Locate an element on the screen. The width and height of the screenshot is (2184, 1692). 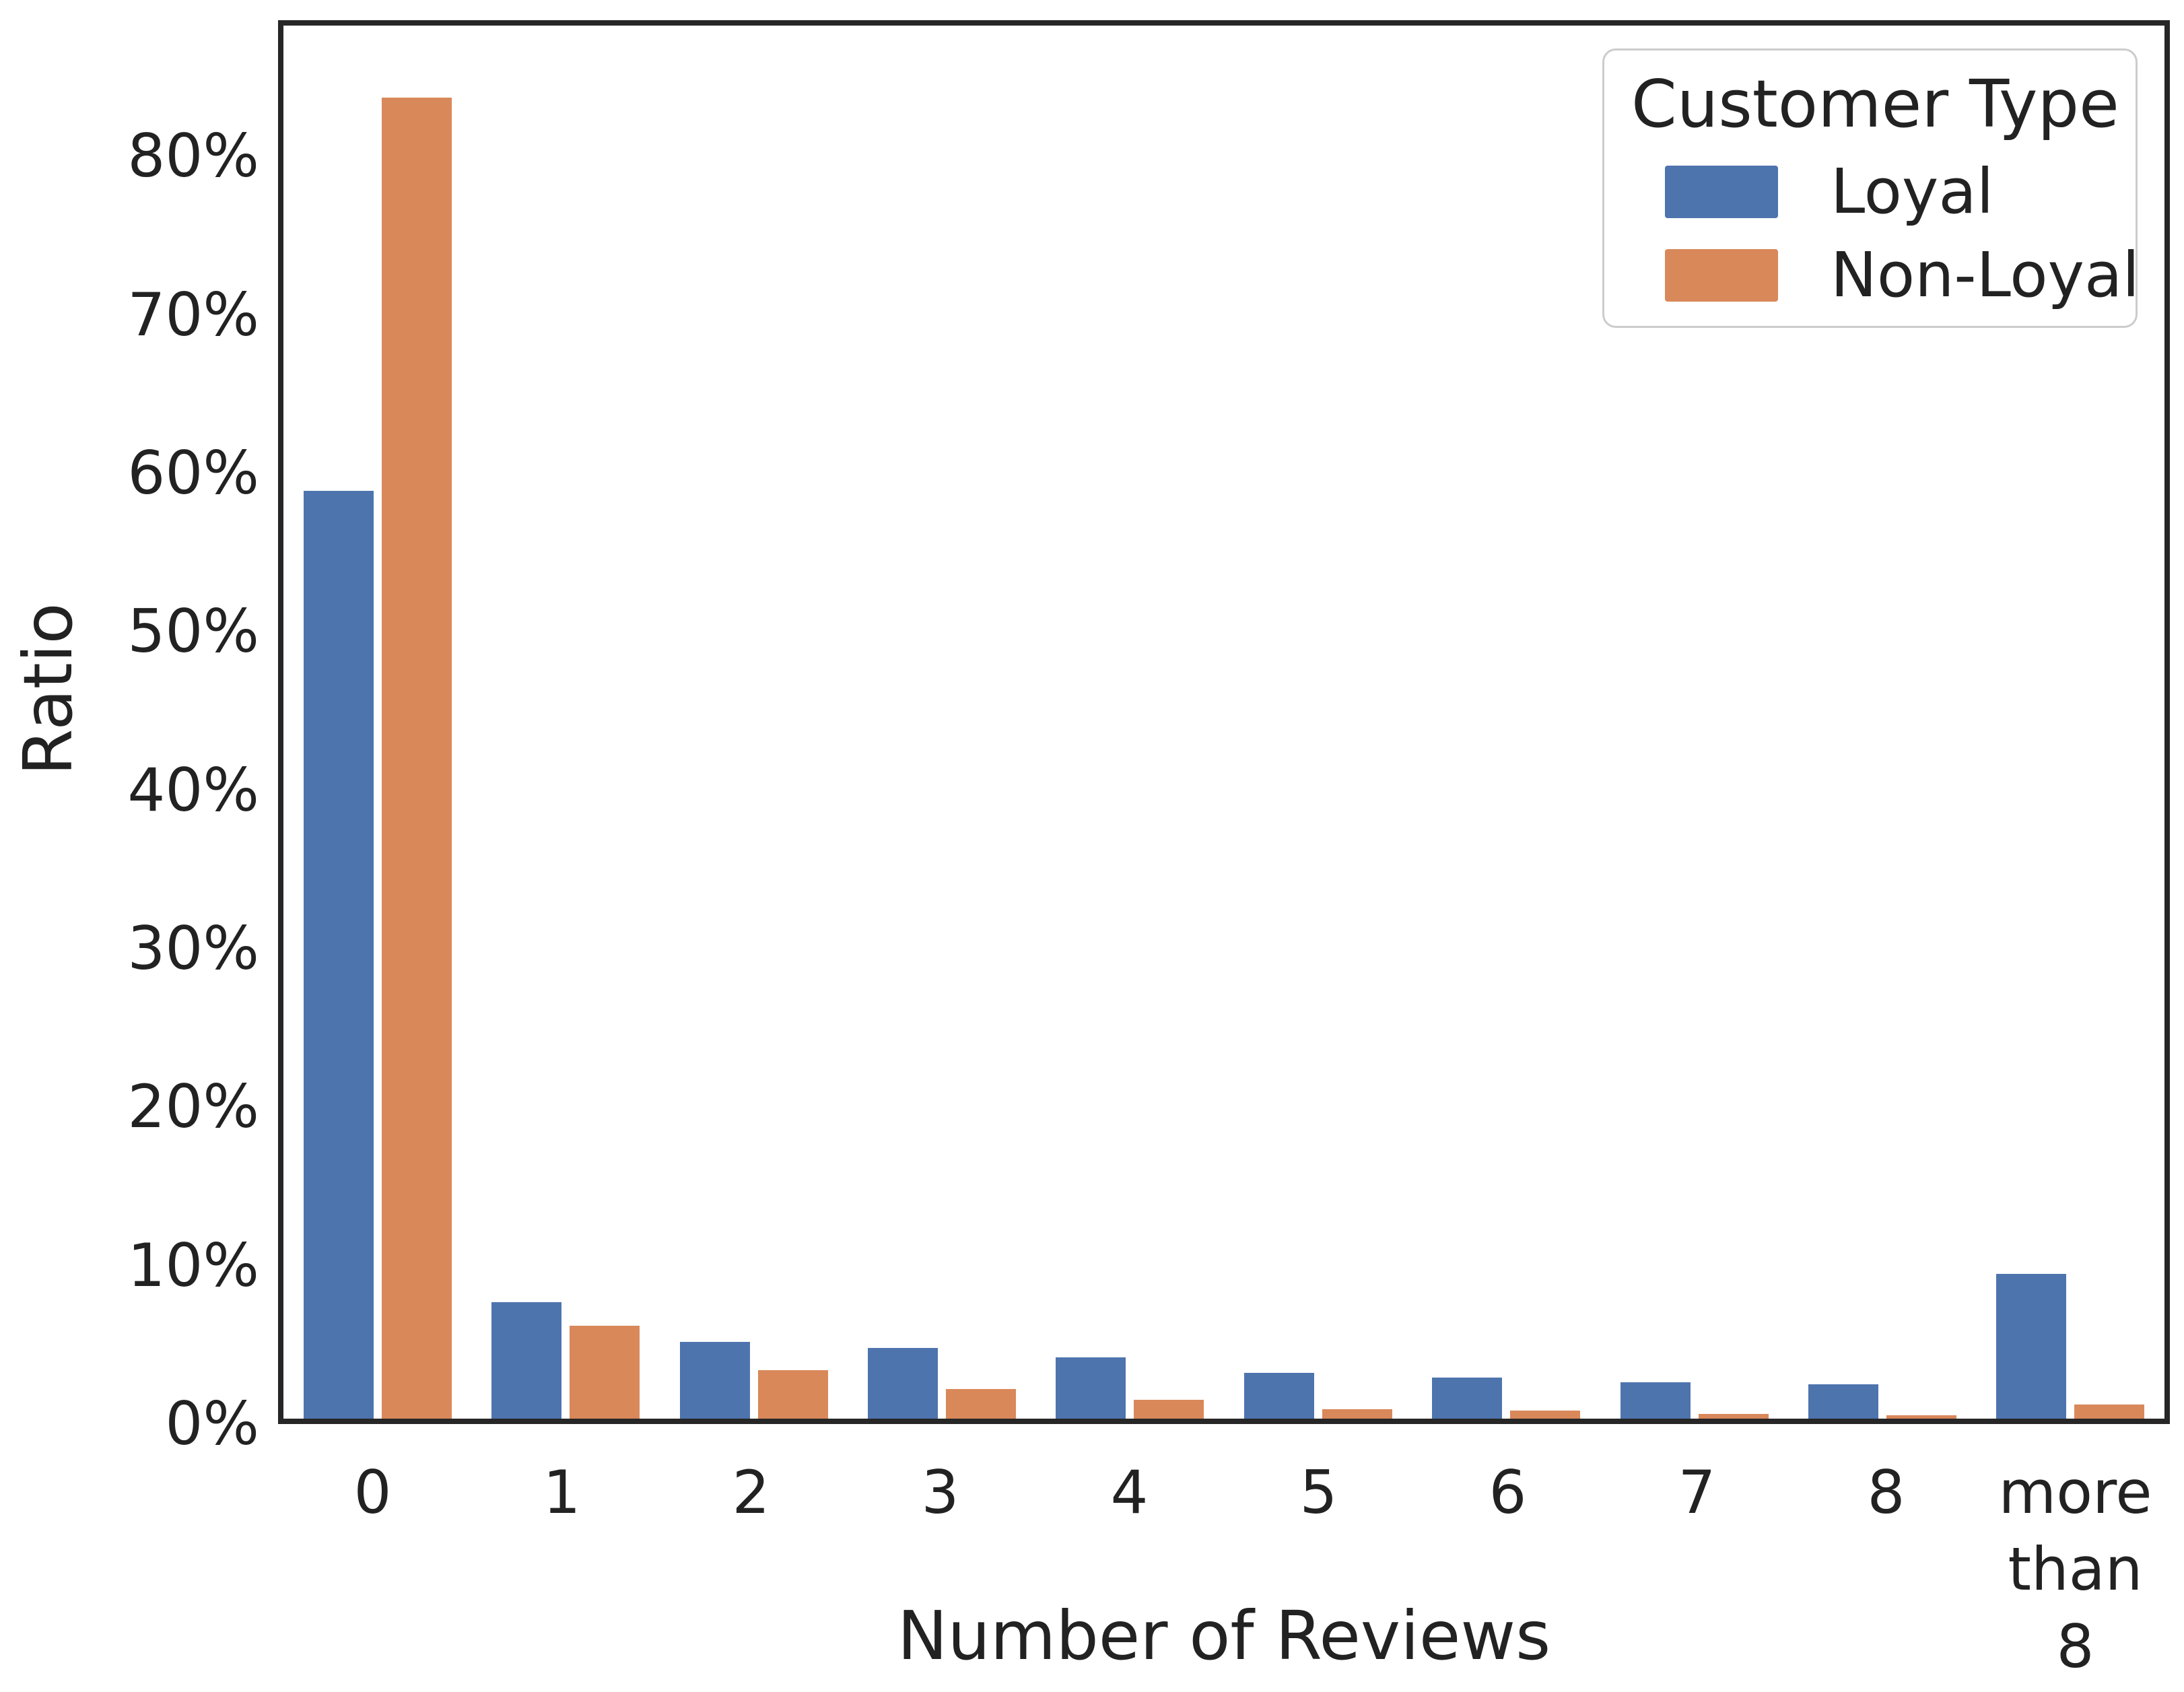
legend-swatch-loyal is located at coordinates (1721, 191).